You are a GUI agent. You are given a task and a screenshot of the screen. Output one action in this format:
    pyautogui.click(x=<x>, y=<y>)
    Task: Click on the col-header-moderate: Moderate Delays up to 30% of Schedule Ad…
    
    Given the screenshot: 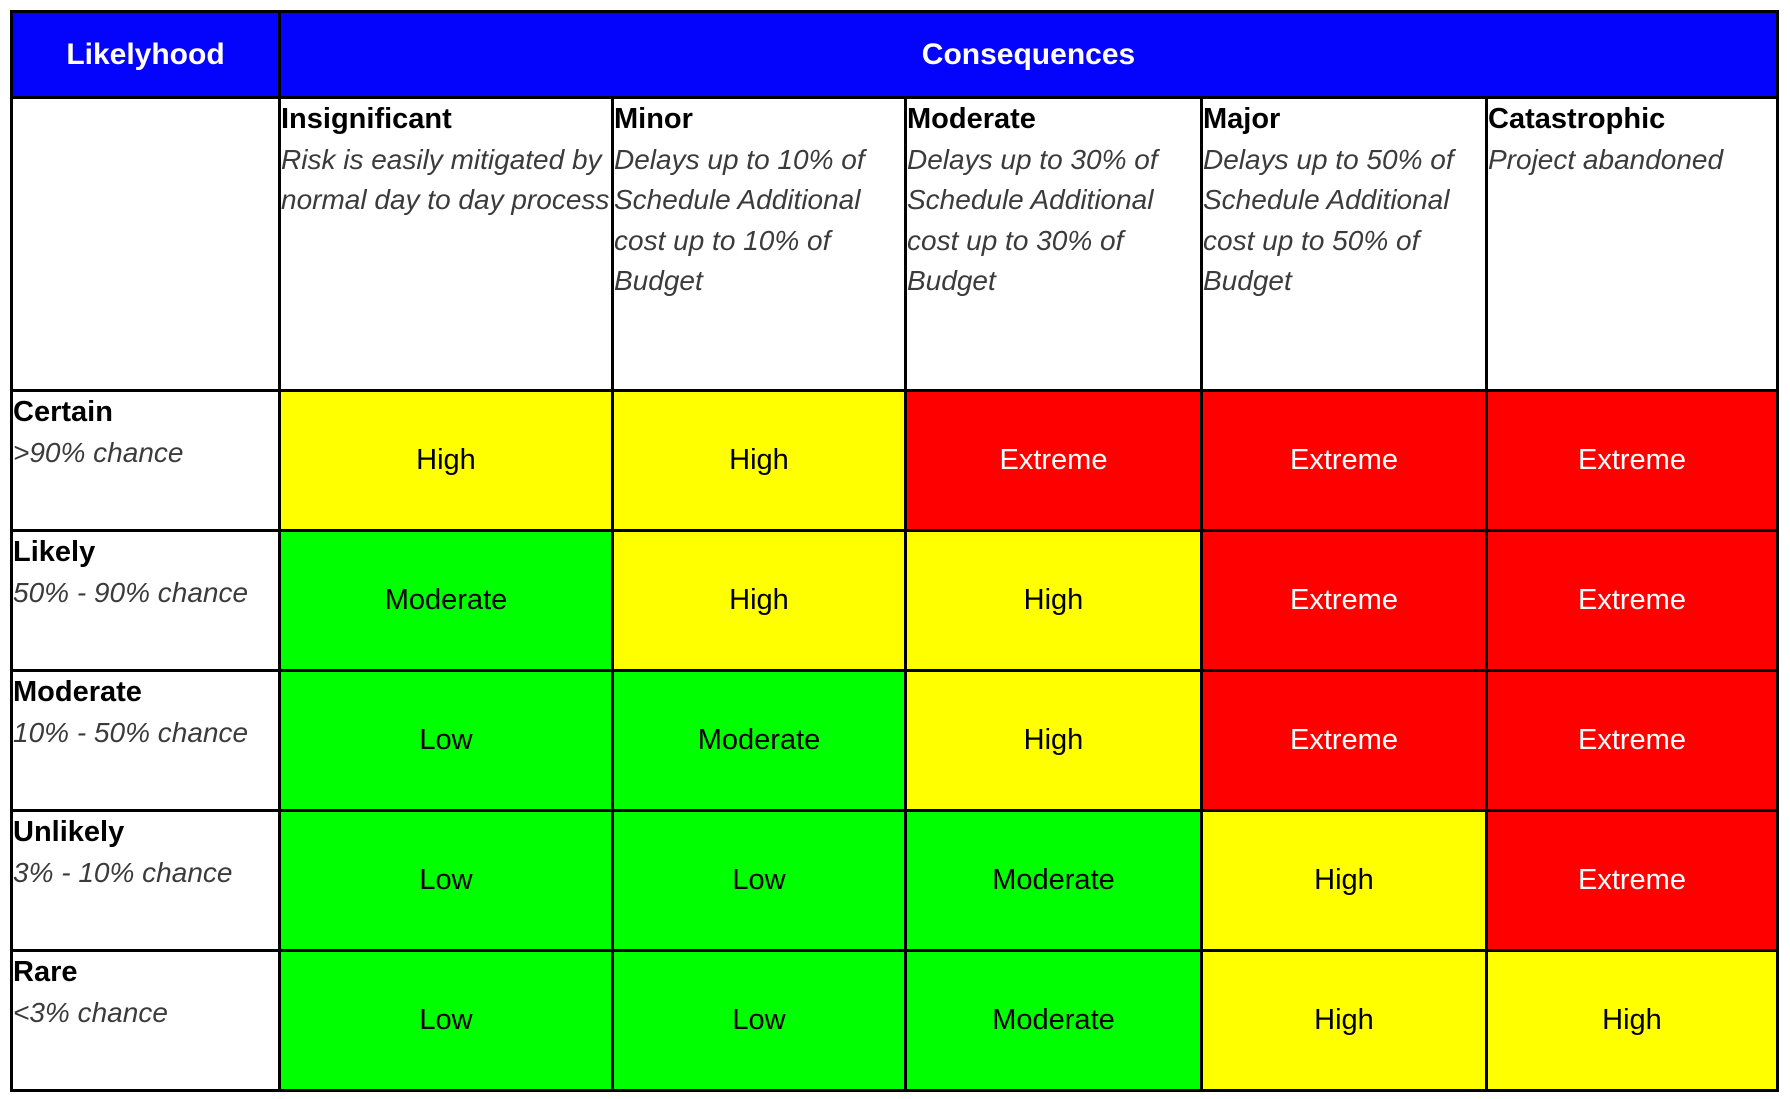 What is the action you would take?
    pyautogui.click(x=1053, y=244)
    